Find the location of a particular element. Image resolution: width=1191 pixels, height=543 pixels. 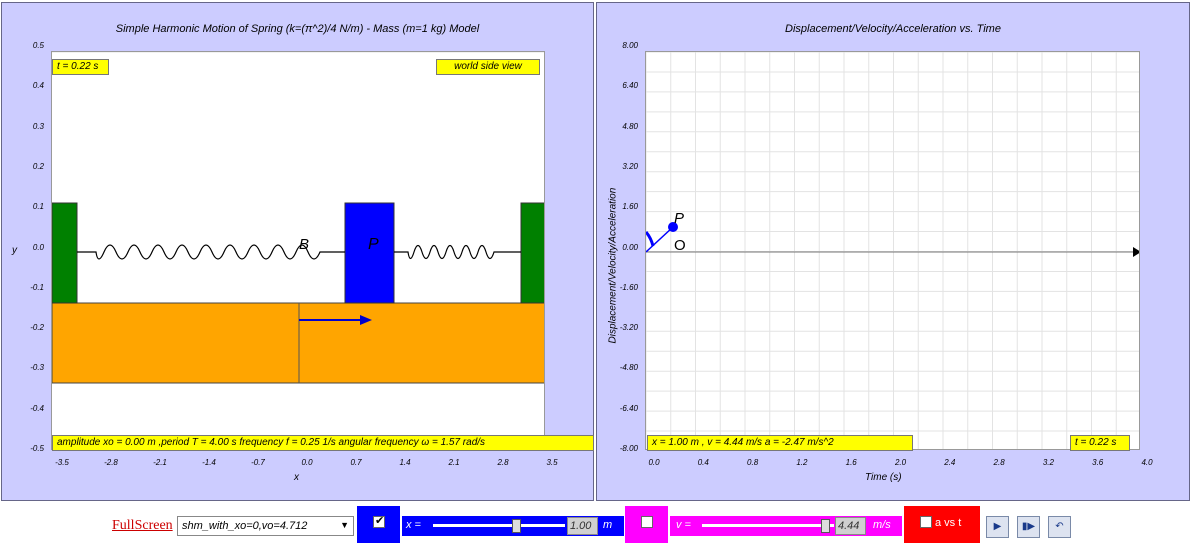

time-axis-arrow is located at coordinates (1136, 252).